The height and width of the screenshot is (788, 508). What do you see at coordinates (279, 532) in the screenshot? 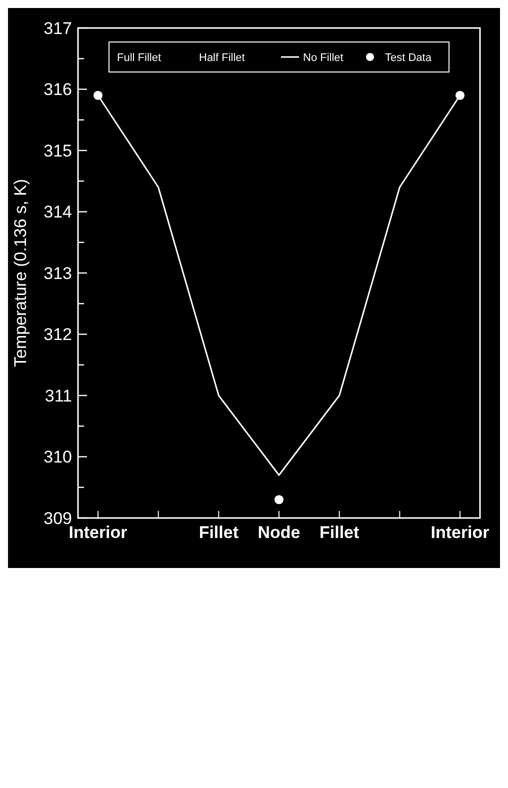
I see `x-tick-label: Node` at bounding box center [279, 532].